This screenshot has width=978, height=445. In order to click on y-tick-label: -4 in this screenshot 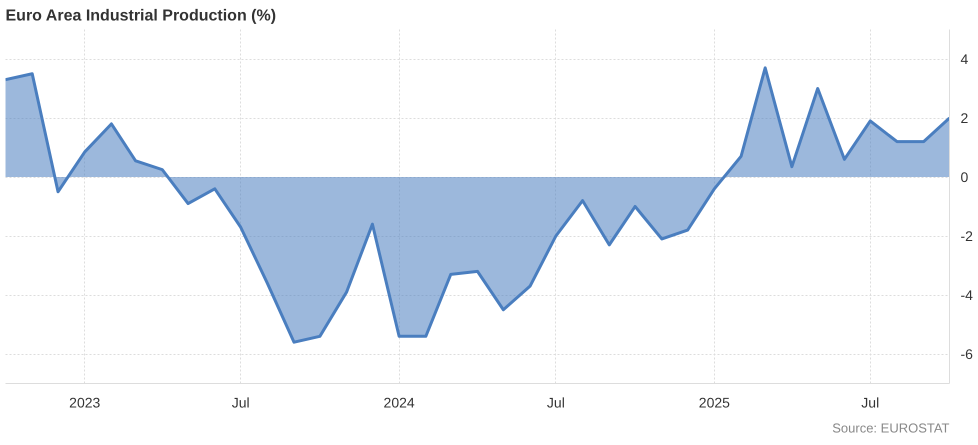, I will do `click(967, 295)`.